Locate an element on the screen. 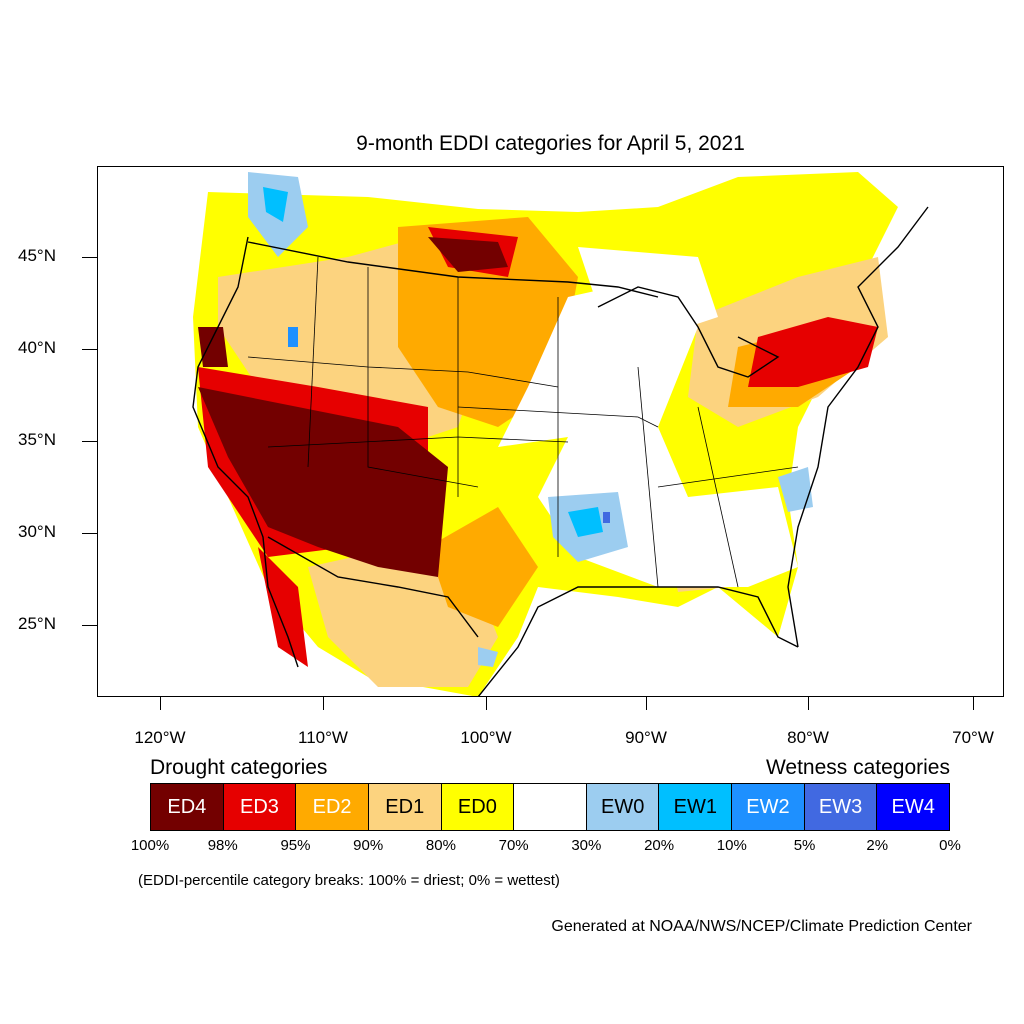 The image size is (1024, 1024). region-ed4-sw is located at coordinates (323, 482).